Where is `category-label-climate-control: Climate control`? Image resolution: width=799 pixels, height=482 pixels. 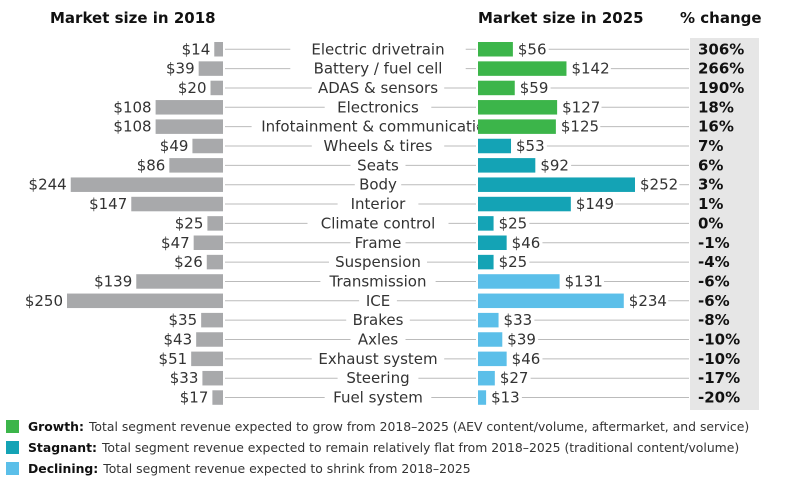 category-label-climate-control: Climate control is located at coordinates (378, 223).